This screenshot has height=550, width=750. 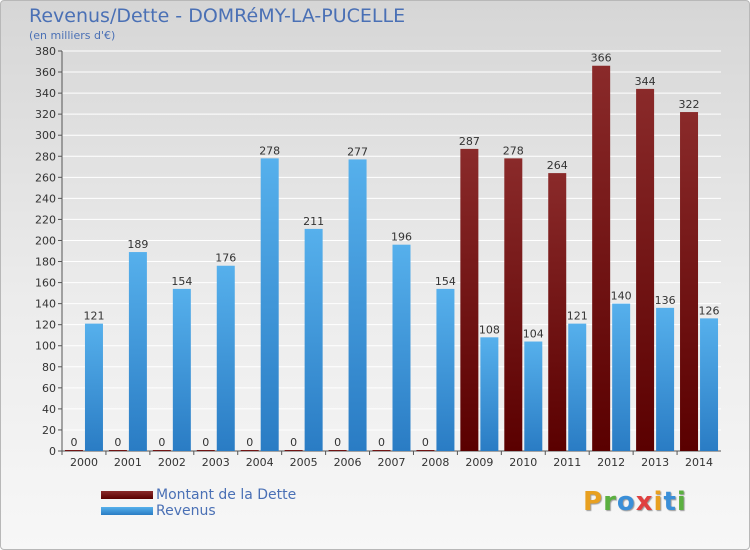 What do you see at coordinates (45, 156) in the screenshot?
I see `y-tick-label: 280` at bounding box center [45, 156].